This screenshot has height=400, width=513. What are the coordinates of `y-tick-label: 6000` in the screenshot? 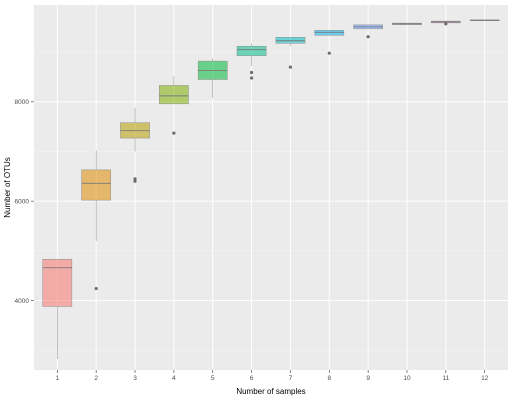 It's located at (22, 201).